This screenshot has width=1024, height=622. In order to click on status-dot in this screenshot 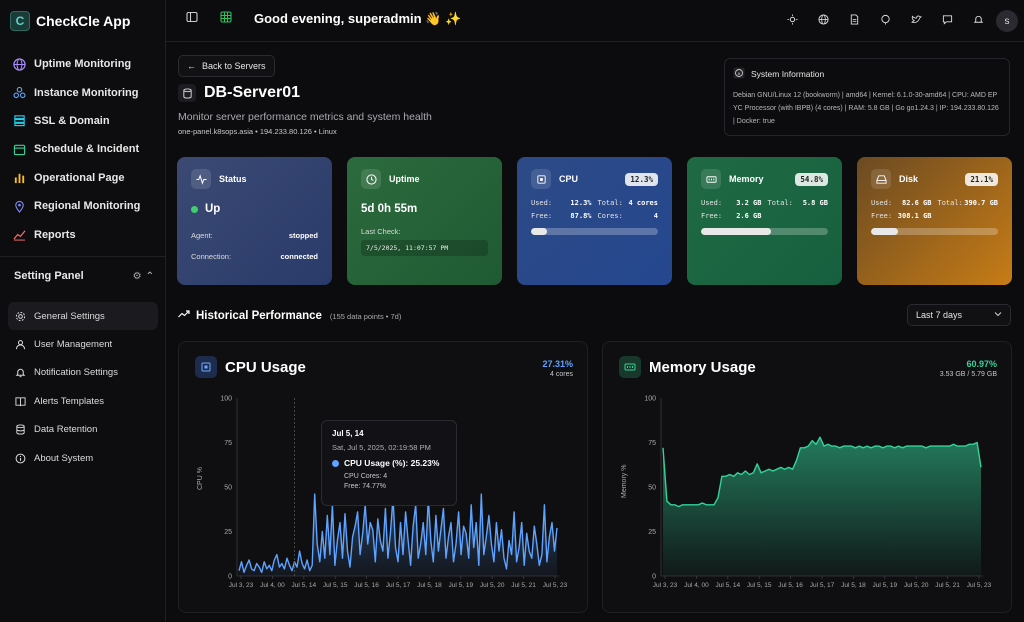, I will do `click(194, 209)`.